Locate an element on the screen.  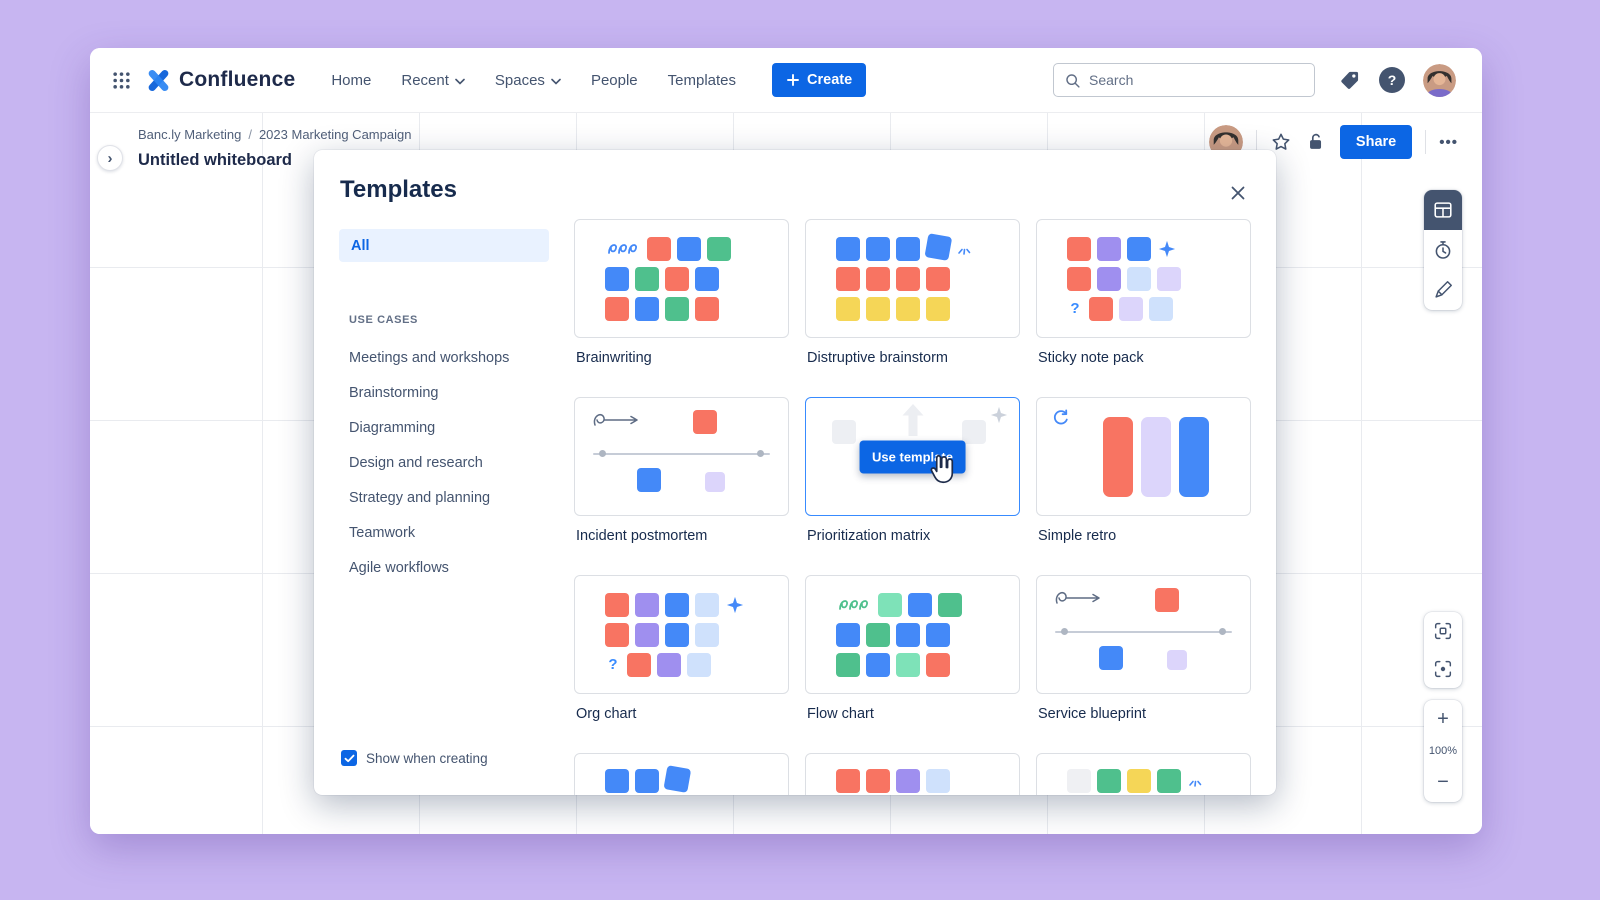
tag-icon is located at coordinates (1350, 80).